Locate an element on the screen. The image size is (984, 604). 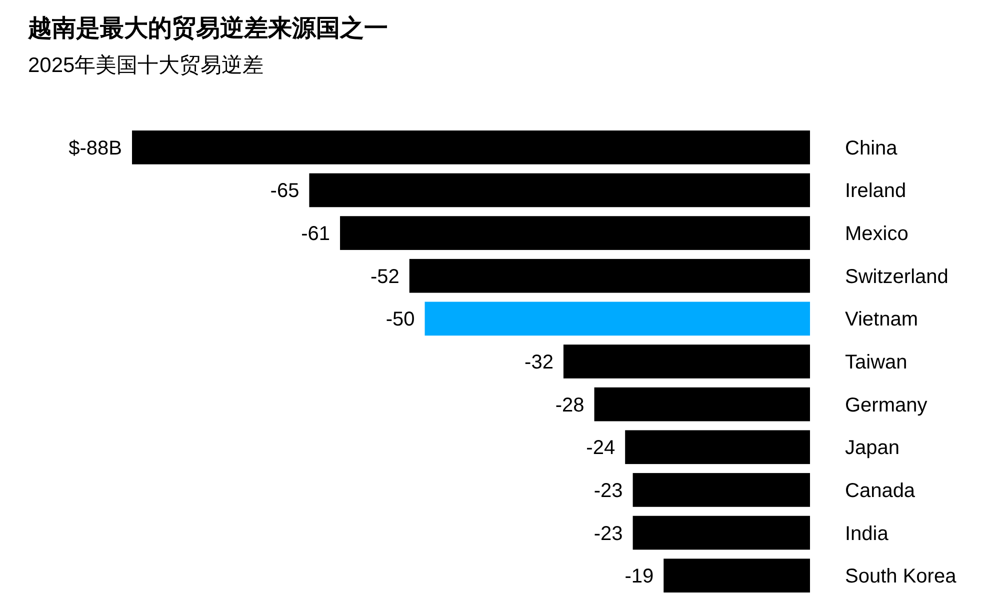
y-tick-label: Canada is located at coordinates (880, 491).